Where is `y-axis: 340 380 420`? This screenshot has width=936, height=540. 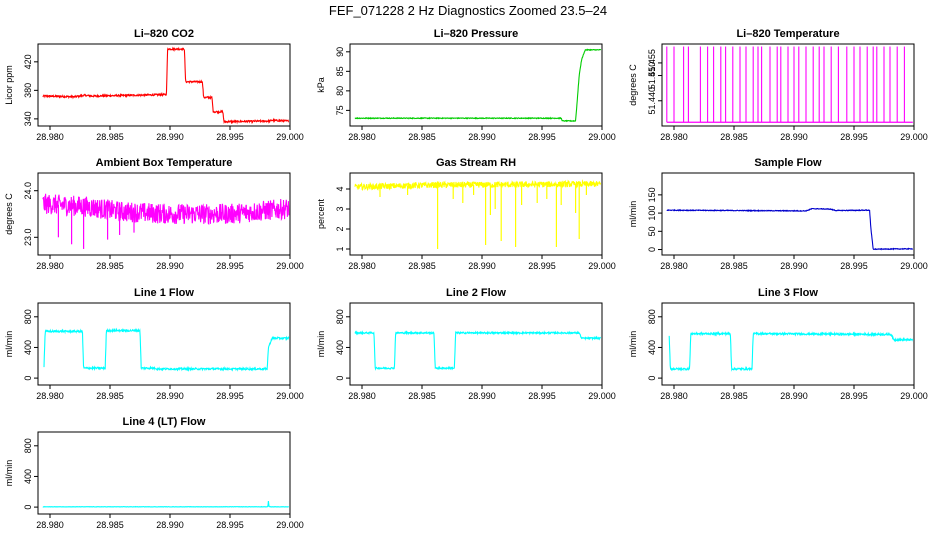
y-axis: 340 380 420 is located at coordinates (30, 90).